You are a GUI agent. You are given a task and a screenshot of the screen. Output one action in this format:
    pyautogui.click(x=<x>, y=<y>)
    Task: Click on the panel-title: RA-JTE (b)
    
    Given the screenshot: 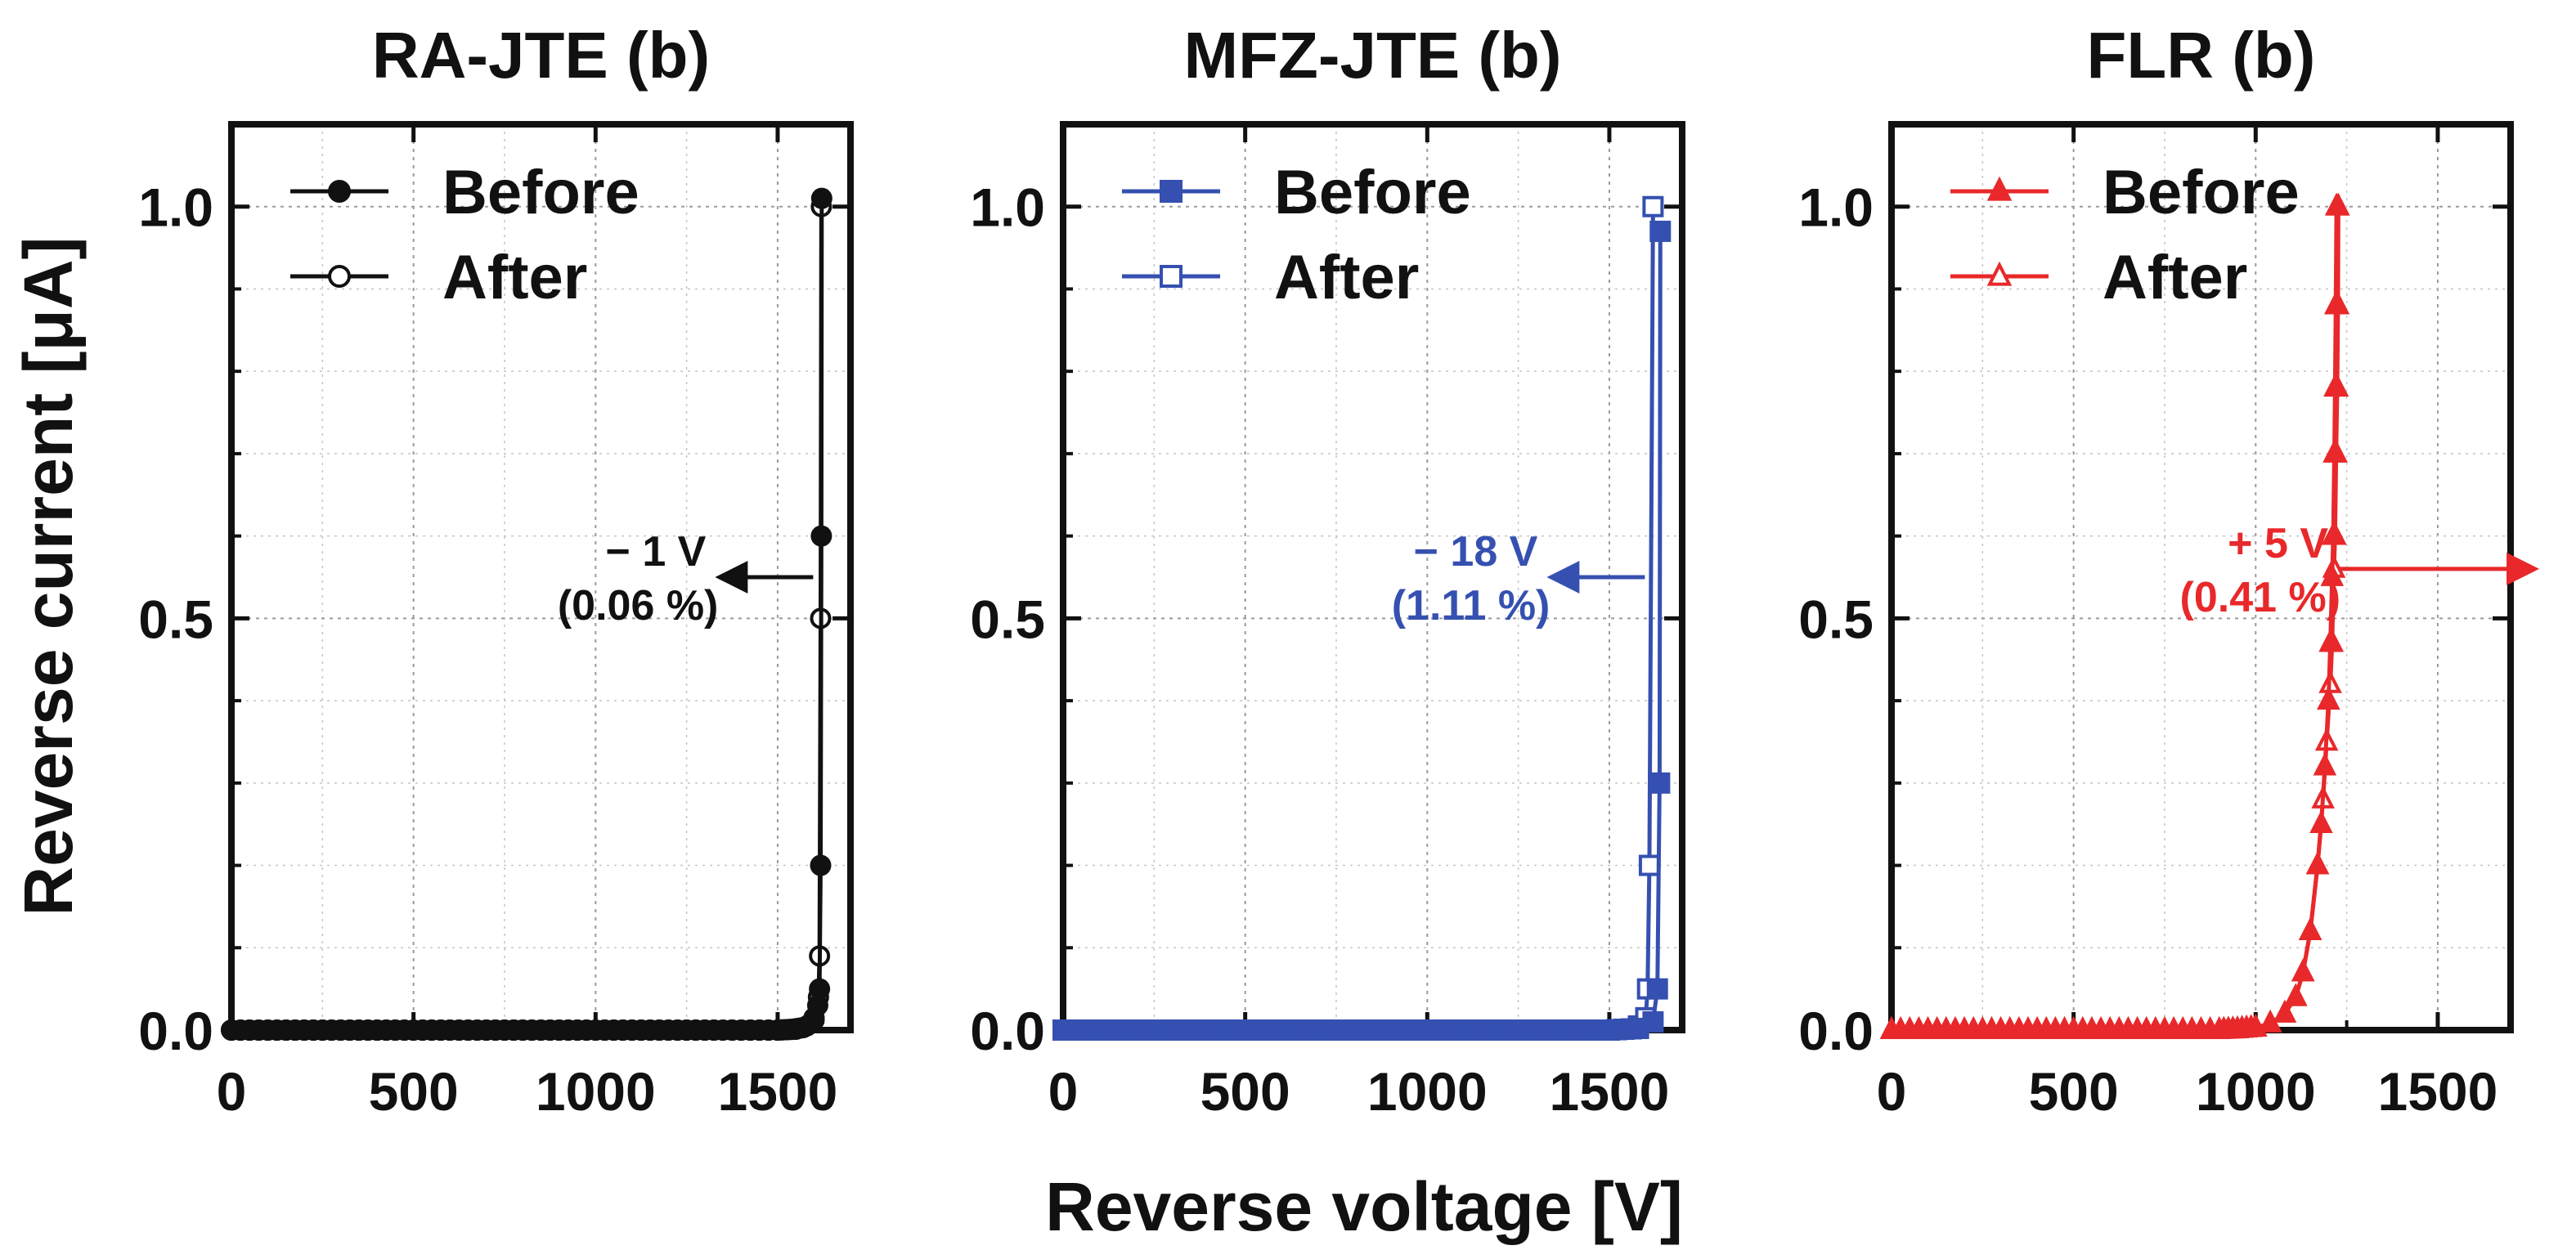 What is the action you would take?
    pyautogui.click(x=541, y=55)
    